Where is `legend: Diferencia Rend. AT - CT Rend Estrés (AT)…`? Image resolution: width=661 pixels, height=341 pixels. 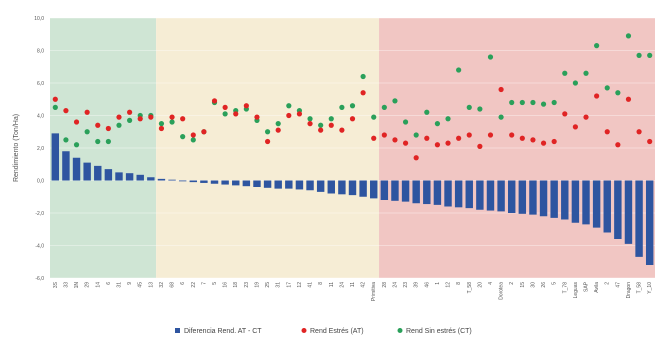
legend: Diferencia Rend. AT - CT Rend Estrés (AT)… is located at coordinates (323, 331).